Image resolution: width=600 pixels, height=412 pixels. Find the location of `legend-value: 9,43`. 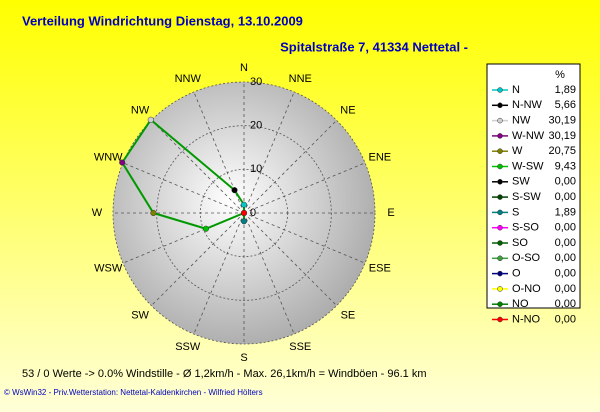

legend-value: 9,43 is located at coordinates (565, 166).